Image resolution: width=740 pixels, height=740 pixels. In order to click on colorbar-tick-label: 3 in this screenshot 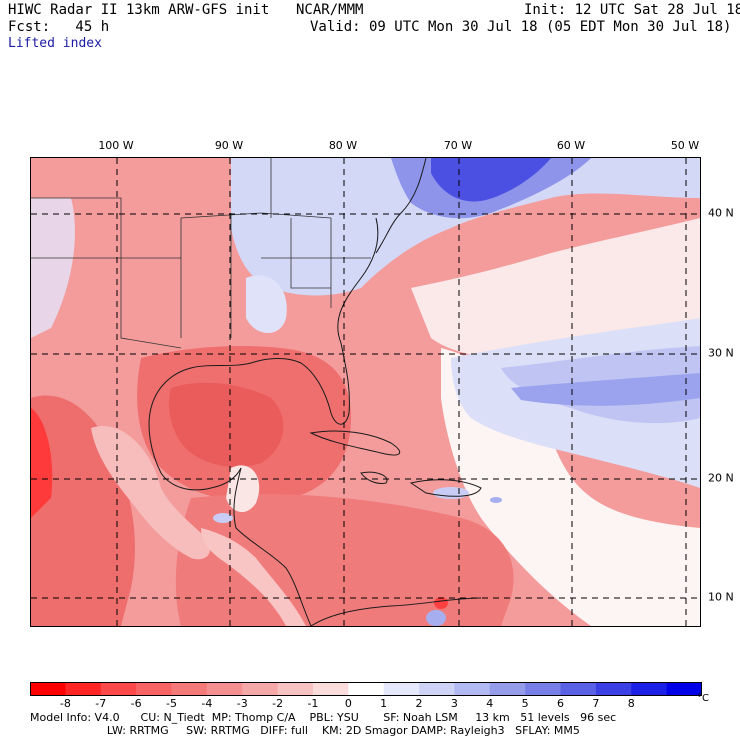, I will do `click(454, 703)`.